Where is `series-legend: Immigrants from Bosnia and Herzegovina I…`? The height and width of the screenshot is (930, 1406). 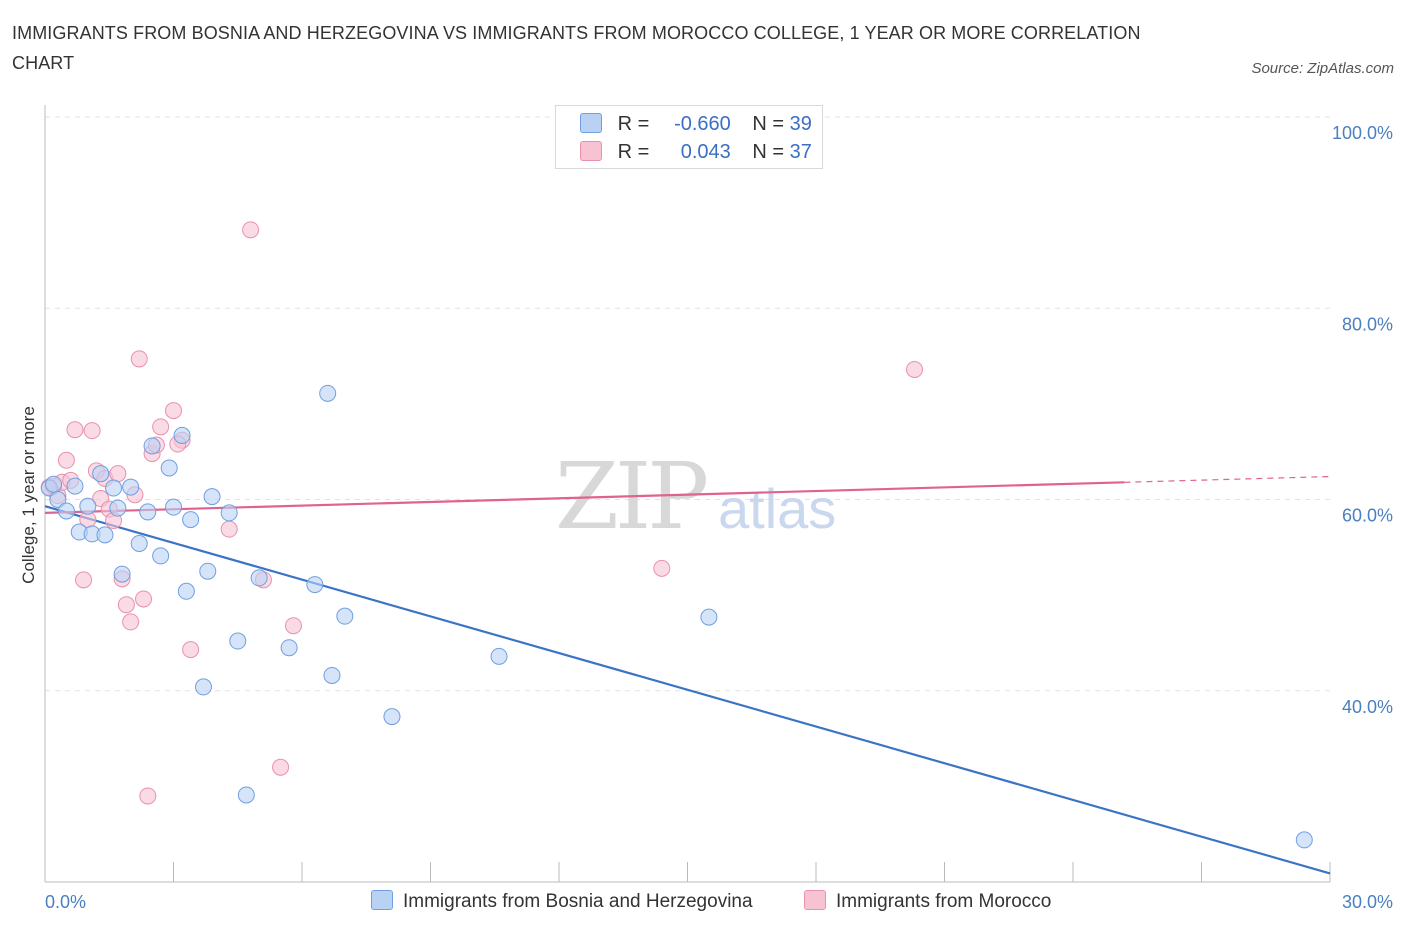 series-legend: Immigrants from Bosnia and Herzegovina I… is located at coordinates (703, 902).